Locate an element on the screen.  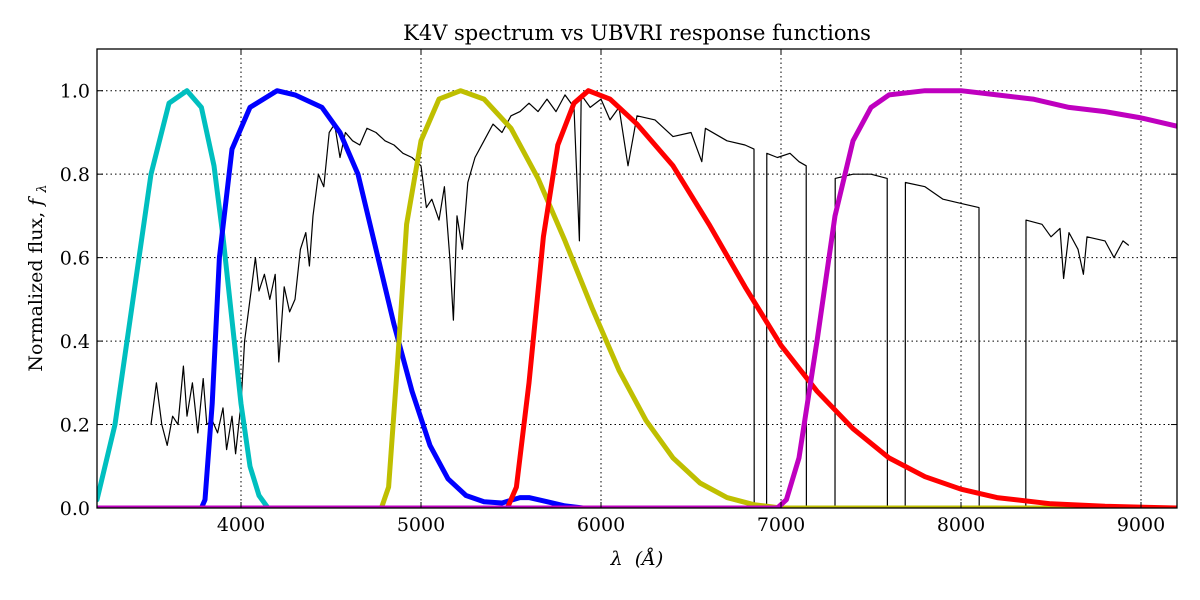
y-tick-label: 0.6 is located at coordinates (75, 259).